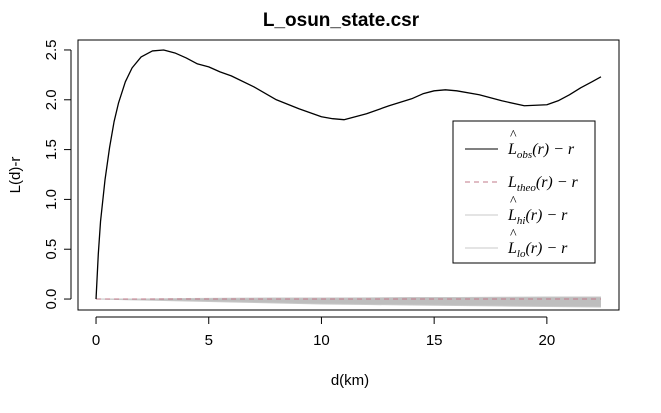 This screenshot has height=413, width=661. Describe the element at coordinates (350, 380) in the screenshot. I see `x-axis-label: d(km)` at that location.